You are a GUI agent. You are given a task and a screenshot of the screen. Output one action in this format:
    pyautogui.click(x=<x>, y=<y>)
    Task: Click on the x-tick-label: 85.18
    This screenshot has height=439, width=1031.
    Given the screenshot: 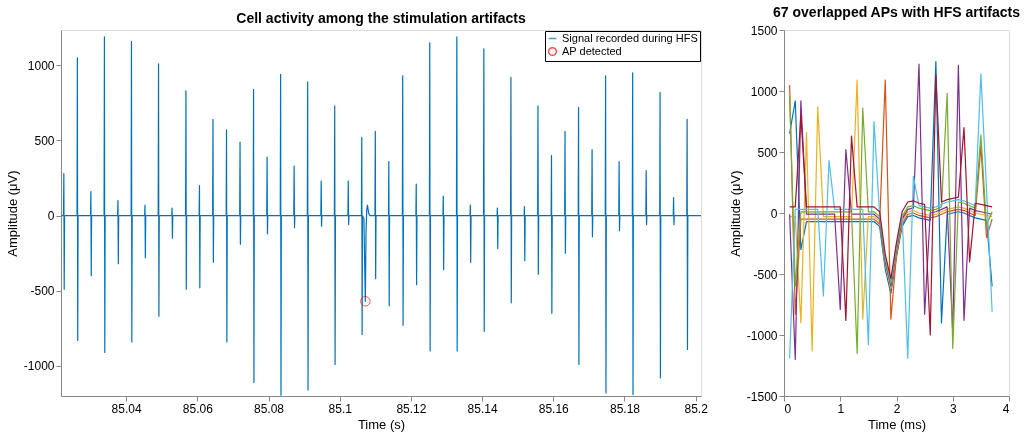 What is the action you would take?
    pyautogui.click(x=625, y=408)
    